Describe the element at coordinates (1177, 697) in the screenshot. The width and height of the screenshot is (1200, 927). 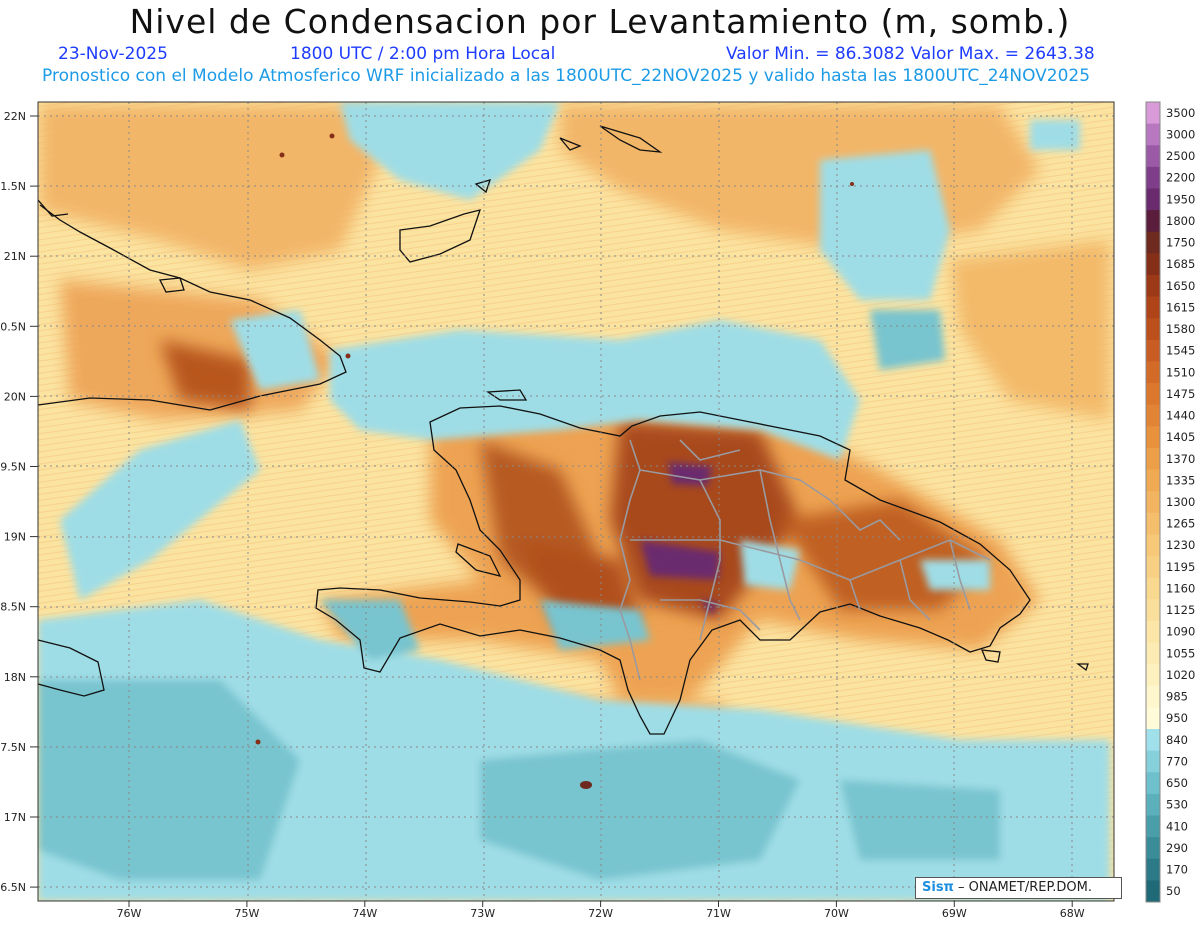
I see `colorbar-label: 985` at that location.